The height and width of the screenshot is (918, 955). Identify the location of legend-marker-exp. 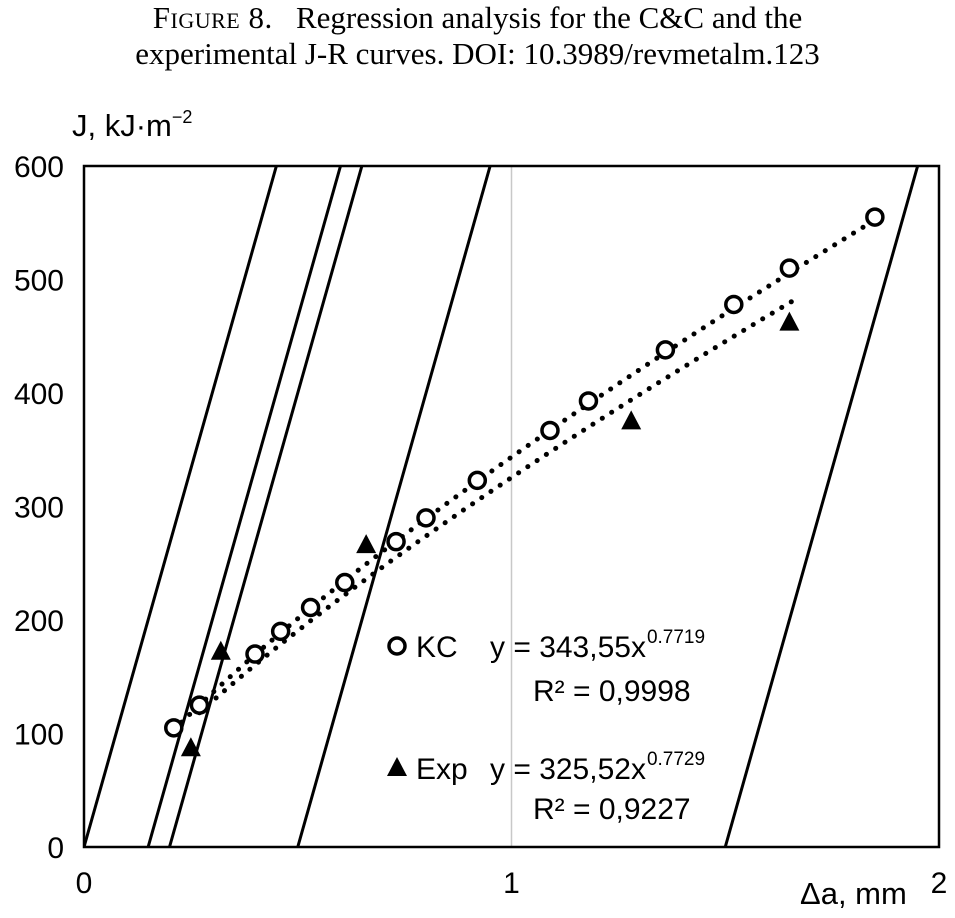
(397, 766).